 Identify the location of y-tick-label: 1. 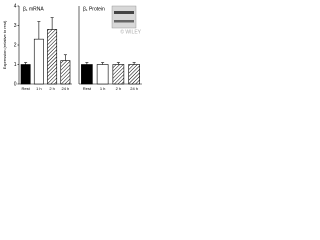
(15, 65).